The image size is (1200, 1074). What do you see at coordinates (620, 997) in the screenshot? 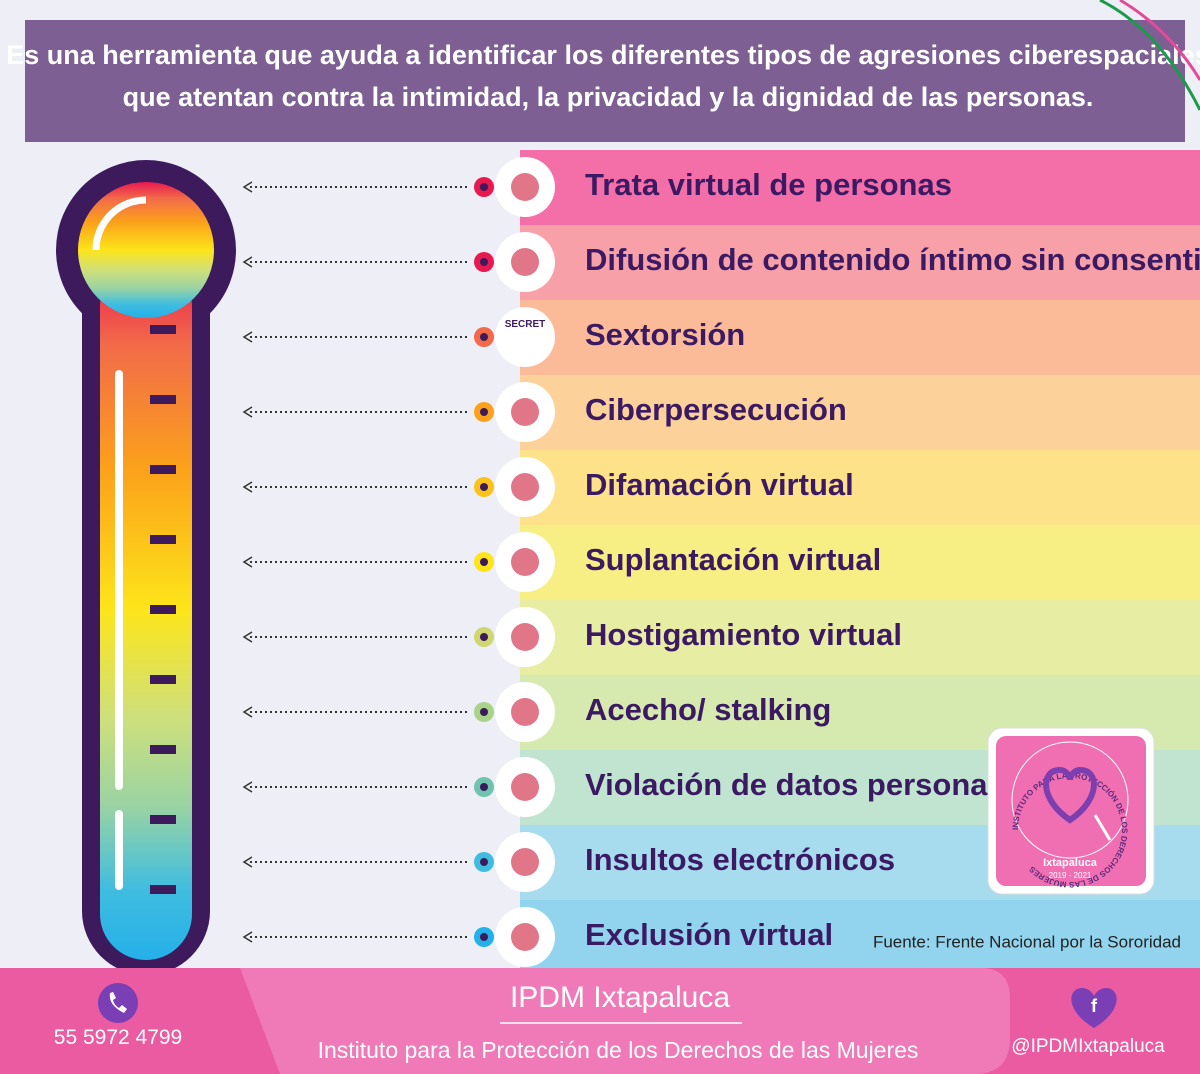
I see `footer-title: IPDM Ixtapaluca` at bounding box center [620, 997].